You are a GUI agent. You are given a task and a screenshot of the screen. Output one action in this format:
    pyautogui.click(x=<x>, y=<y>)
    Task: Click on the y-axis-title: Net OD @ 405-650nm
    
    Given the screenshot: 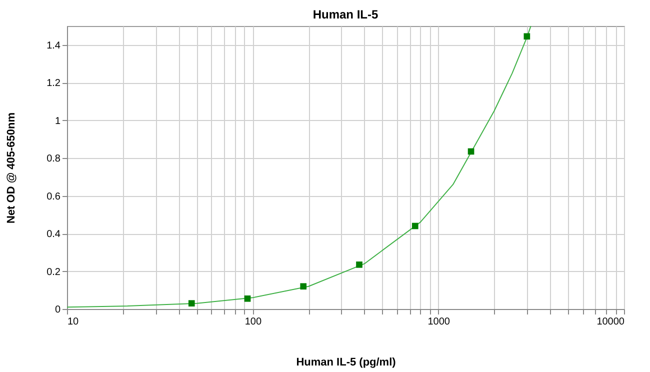 What is the action you would take?
    pyautogui.click(x=12, y=168)
    